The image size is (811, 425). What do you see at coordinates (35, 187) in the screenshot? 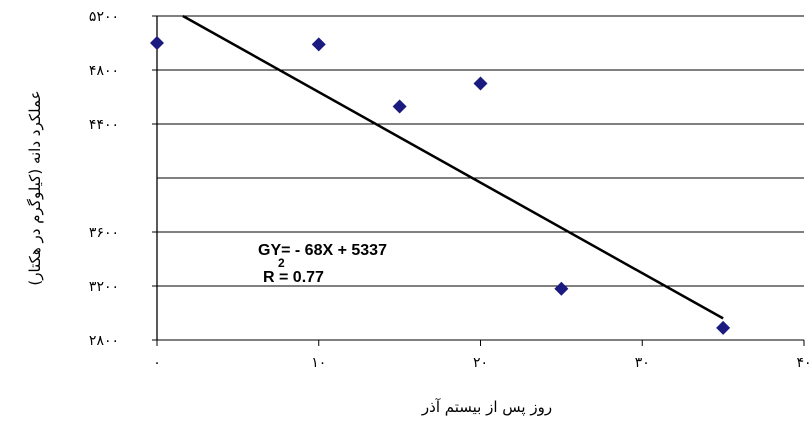
I see `y-axis-title: عملکرد دانه (کیلوگرم در هکتار)` at bounding box center [35, 187].